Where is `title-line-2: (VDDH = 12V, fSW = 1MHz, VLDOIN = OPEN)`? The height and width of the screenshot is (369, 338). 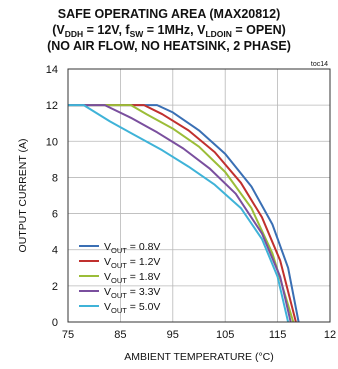 title-line-2: (VDDH = 12V, fSW = 1MHz, VLDOIN = OPEN) is located at coordinates (169, 30).